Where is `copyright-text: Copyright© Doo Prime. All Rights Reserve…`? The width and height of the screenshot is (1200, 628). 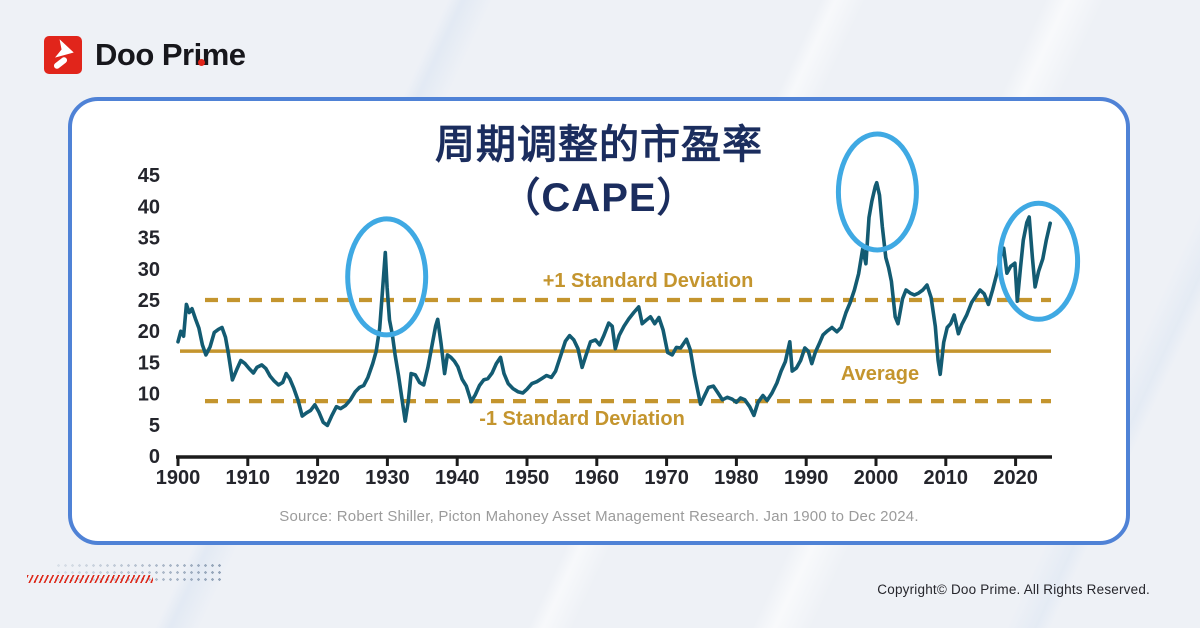
copyright-text: Copyright© Doo Prime. All Rights Reserve… is located at coordinates (1013, 589).